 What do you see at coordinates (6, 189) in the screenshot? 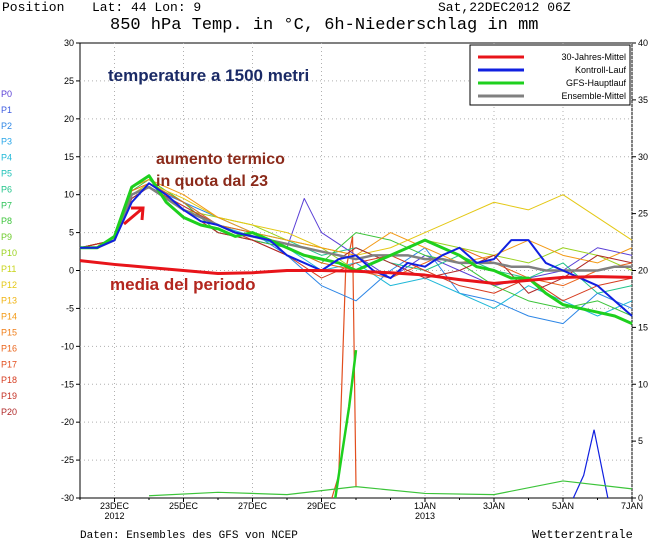
I see `member-label: P6` at bounding box center [6, 189].